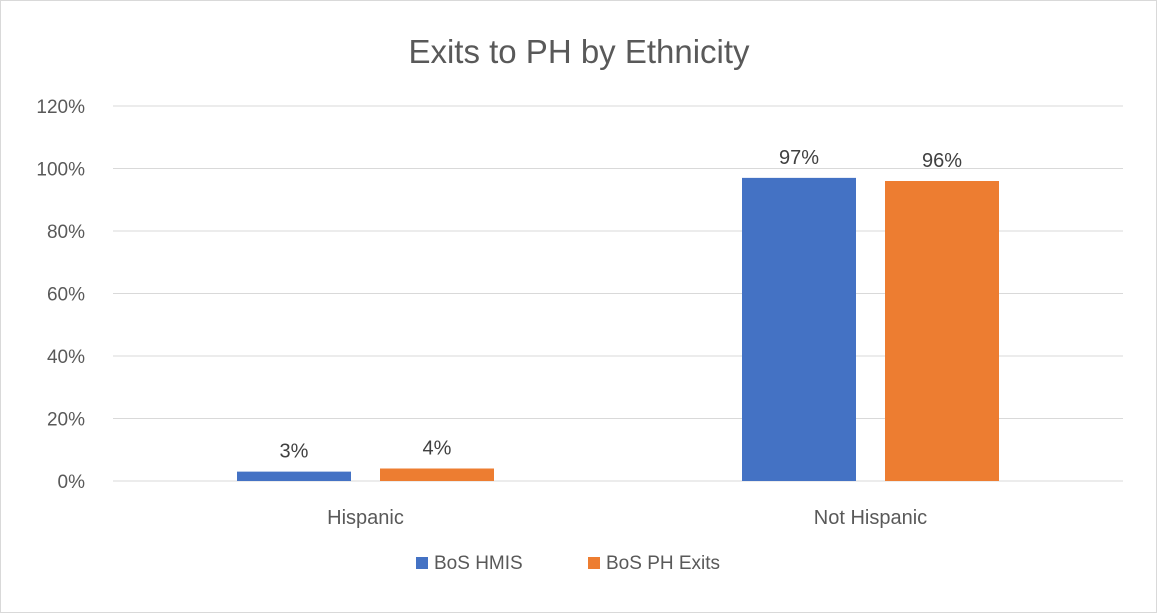 This screenshot has width=1157, height=614. Describe the element at coordinates (72, 482) in the screenshot. I see `y-tick-label: 0%` at that location.